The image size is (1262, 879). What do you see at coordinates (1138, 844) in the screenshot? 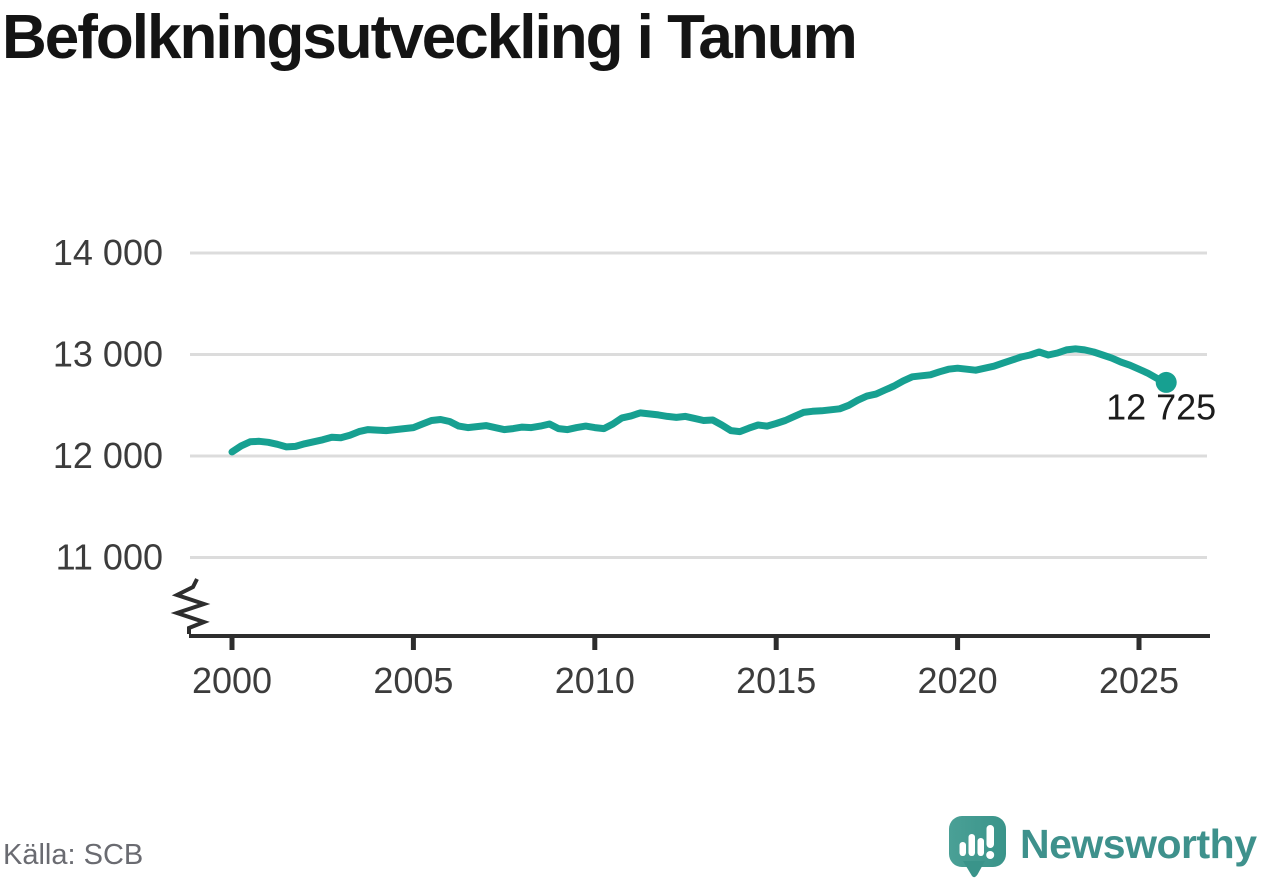
I see `brand-wordmark: Newsworthy` at bounding box center [1138, 844].